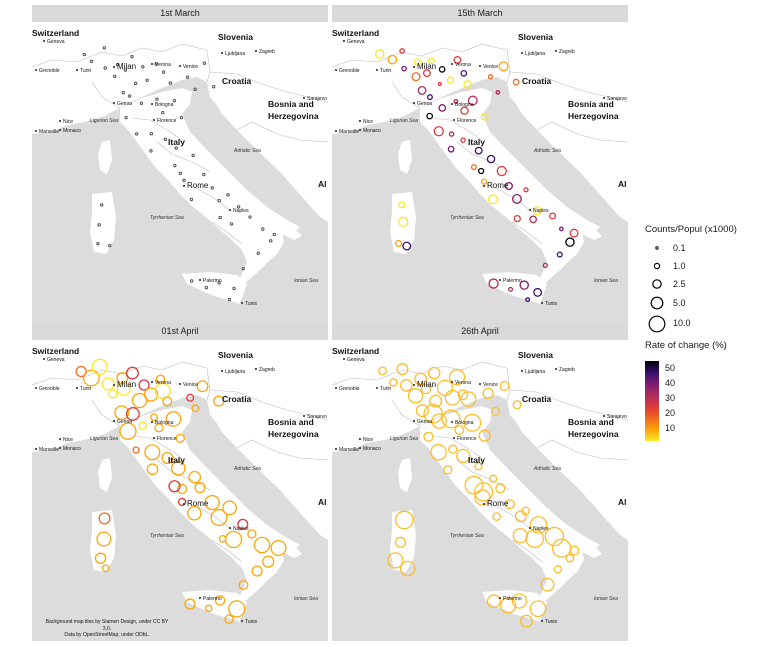  Describe the element at coordinates (124, 104) in the screenshot. I see `city-label: Genoa` at that location.